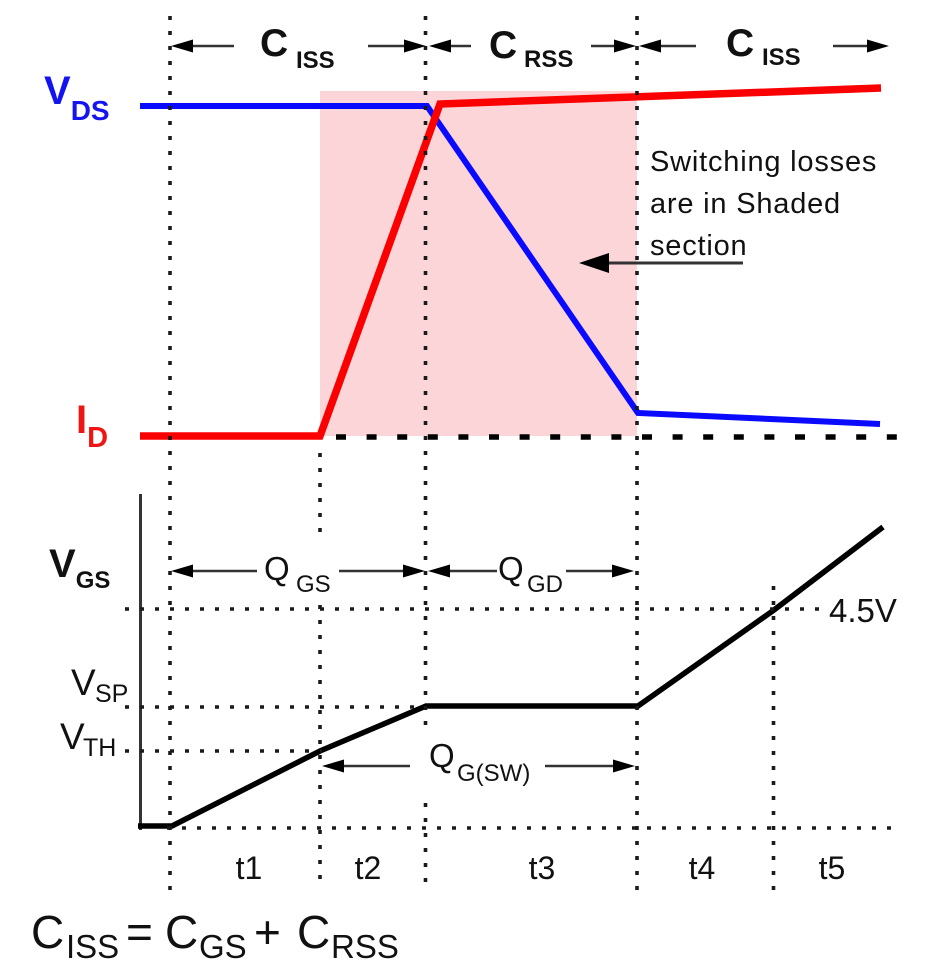  I want to click on svg-text: 4.5V, so click(863, 610).